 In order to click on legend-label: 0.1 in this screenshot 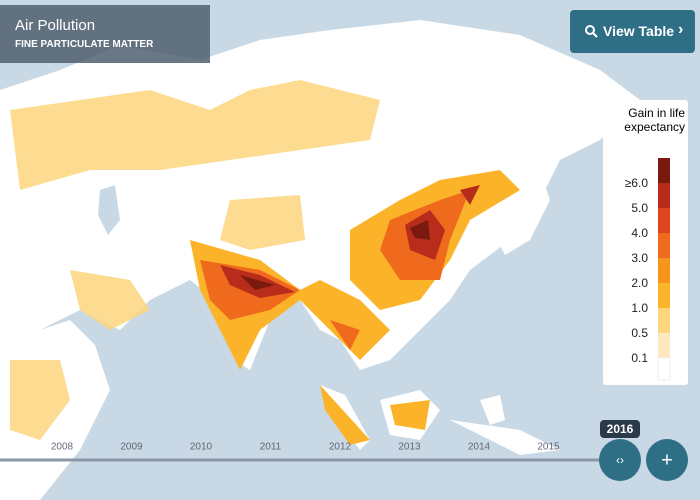, I will do `click(639, 358)`.